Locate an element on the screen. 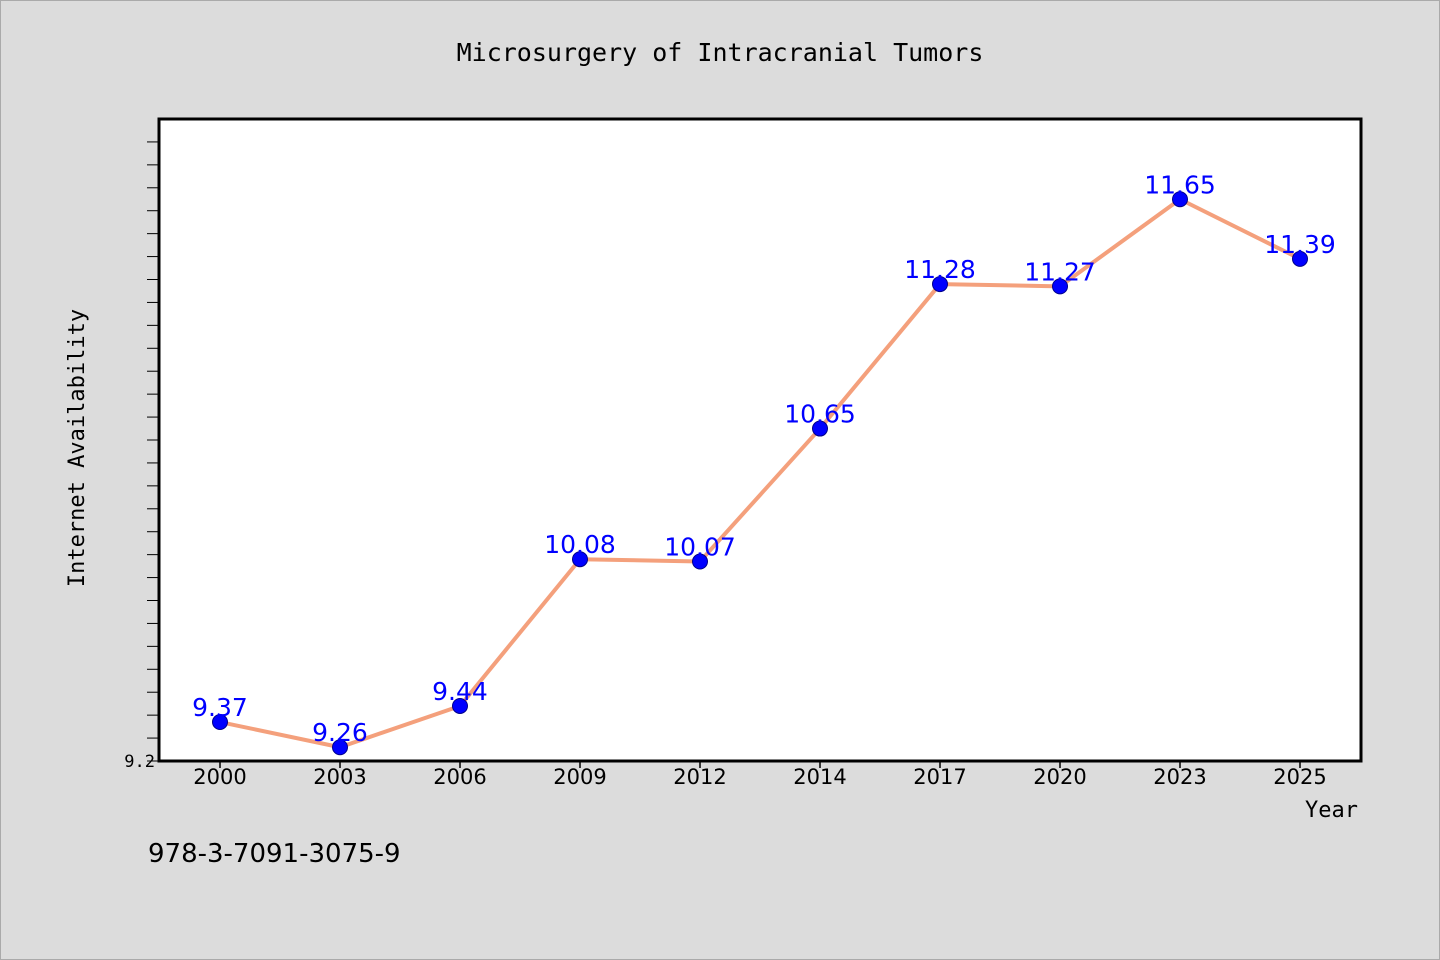 The width and height of the screenshot is (1440, 960). x-axis-ticks: 2000 2003 2006 2009 2012 2014 2017 2020 2023 2025 is located at coordinates (760, 775).